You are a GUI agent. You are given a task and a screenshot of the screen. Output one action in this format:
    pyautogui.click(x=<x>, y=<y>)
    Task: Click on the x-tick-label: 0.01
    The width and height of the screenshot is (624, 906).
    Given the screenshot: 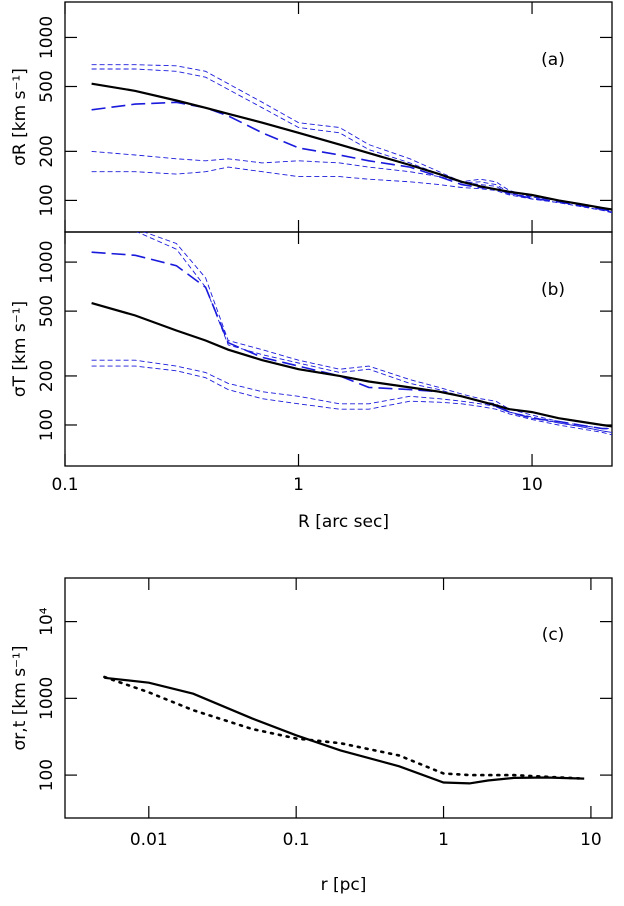 What is the action you would take?
    pyautogui.click(x=149, y=840)
    